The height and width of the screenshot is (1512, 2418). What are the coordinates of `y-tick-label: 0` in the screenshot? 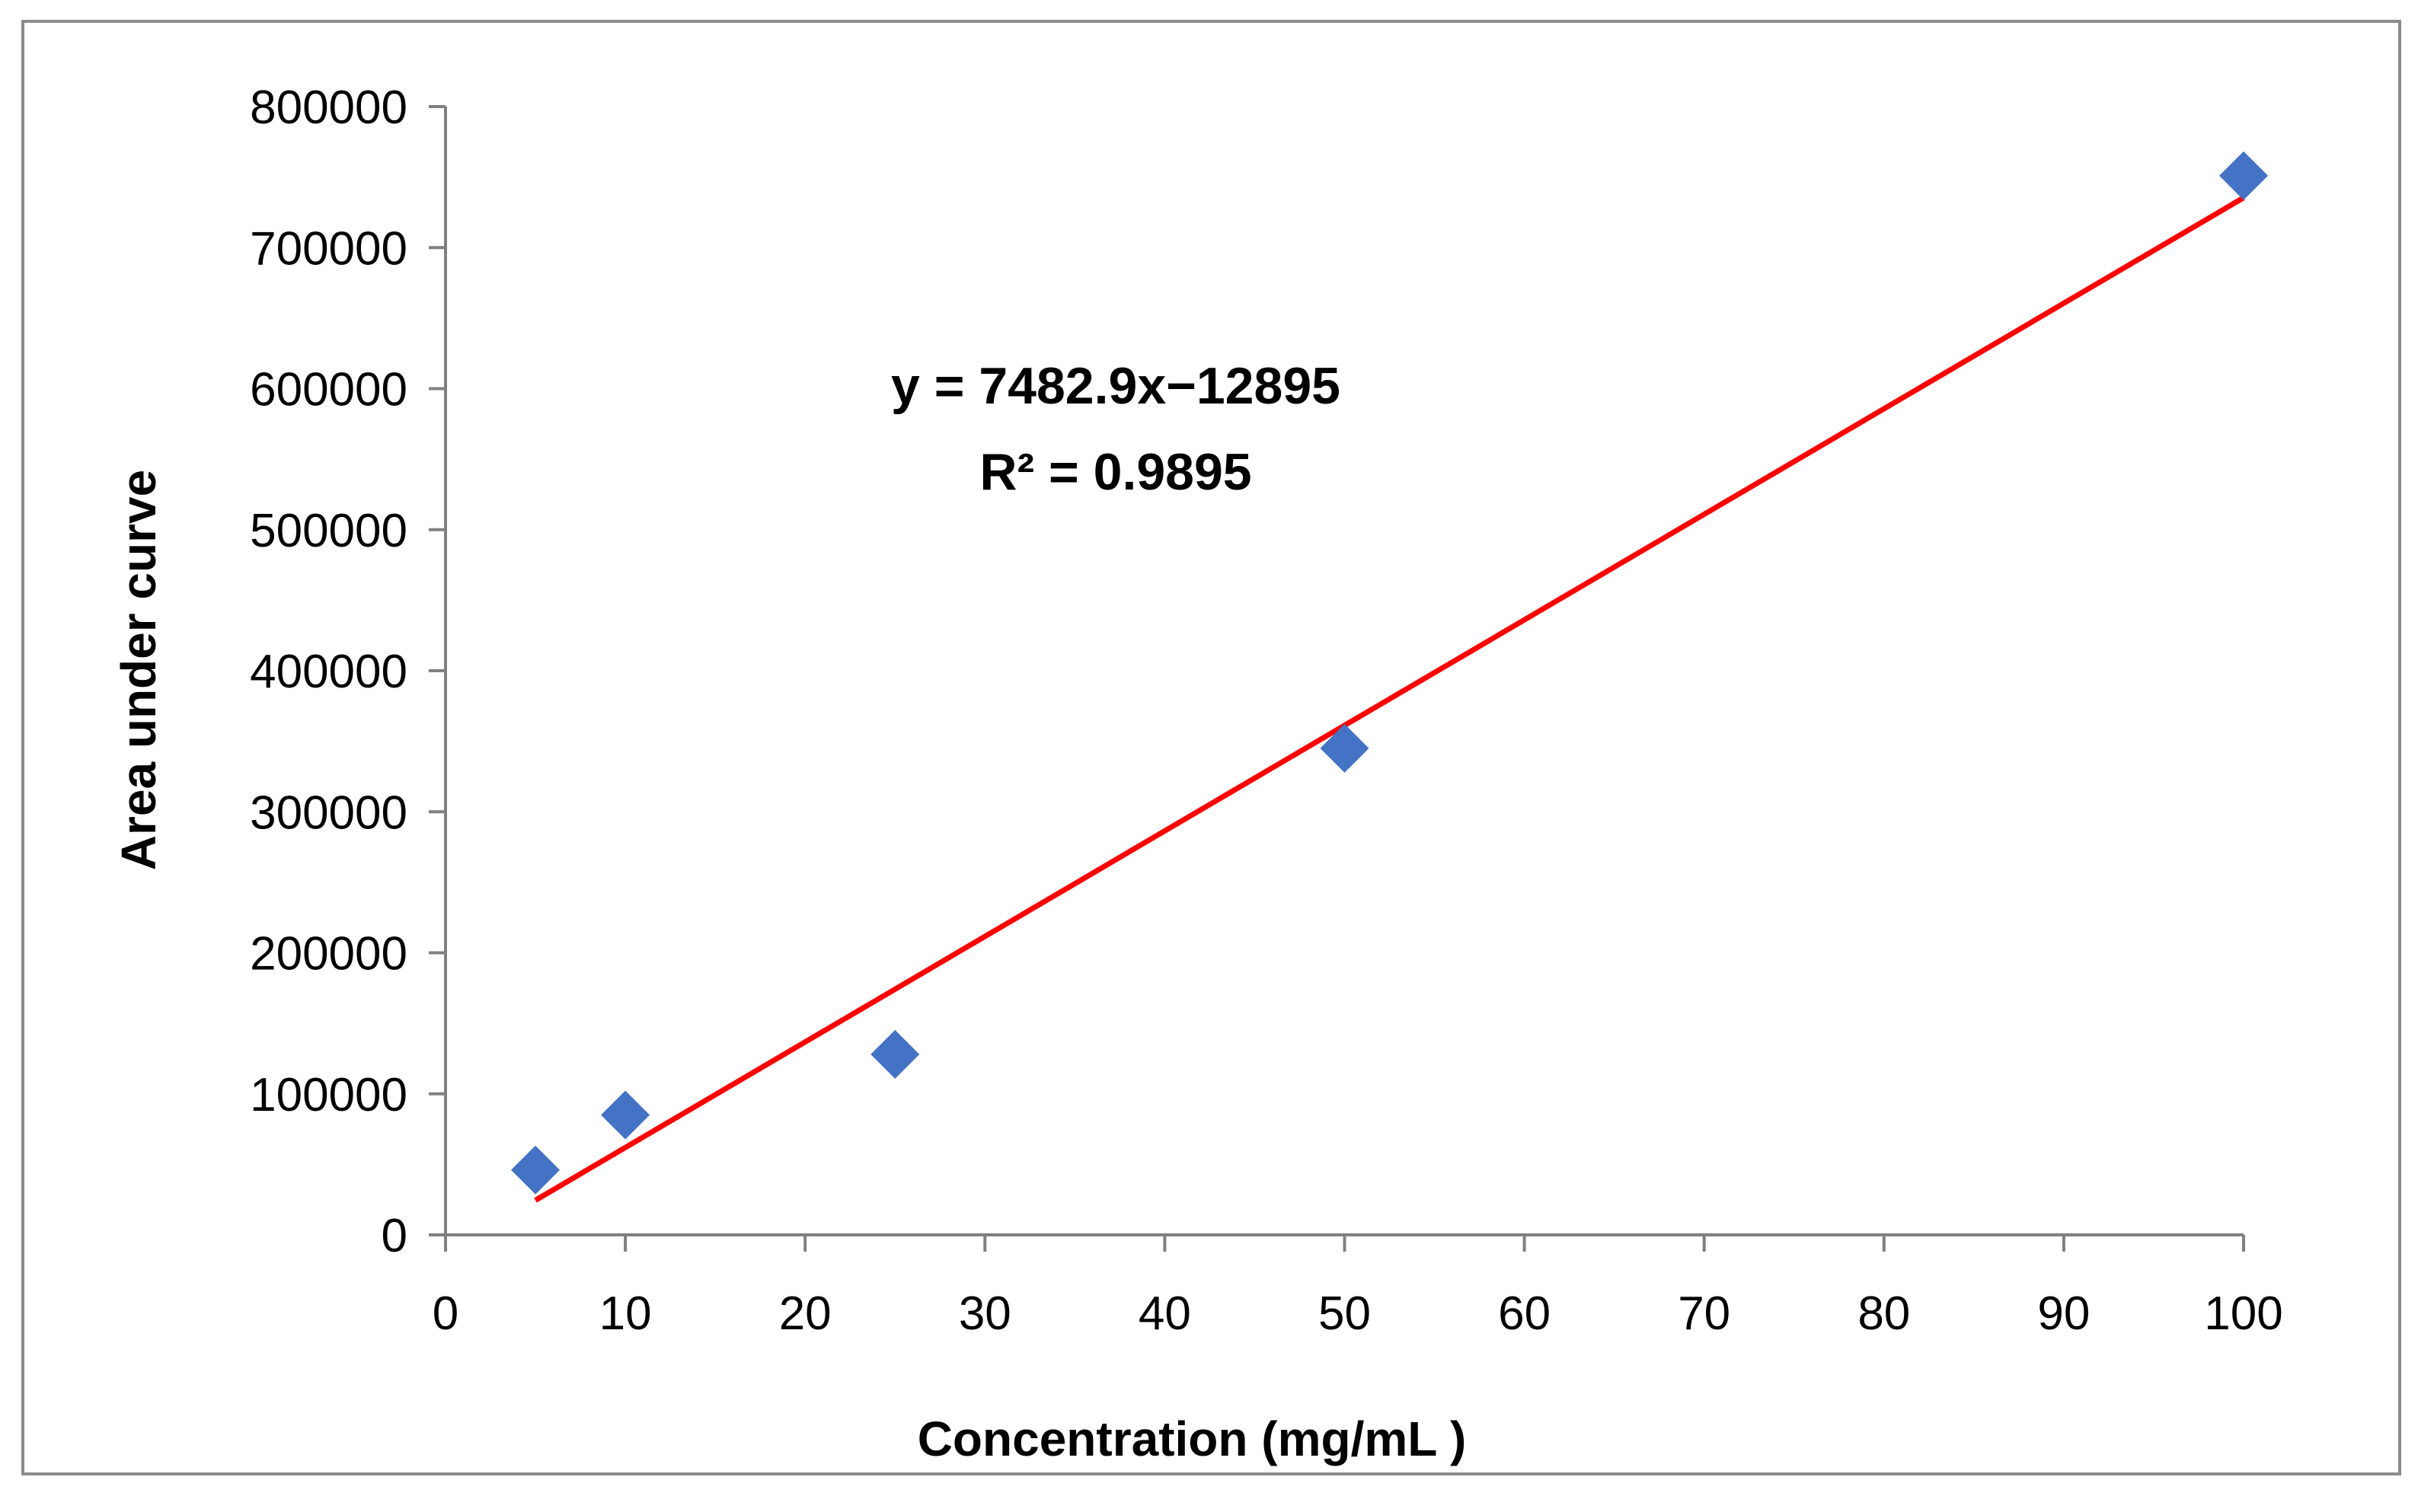 It's located at (394, 1236).